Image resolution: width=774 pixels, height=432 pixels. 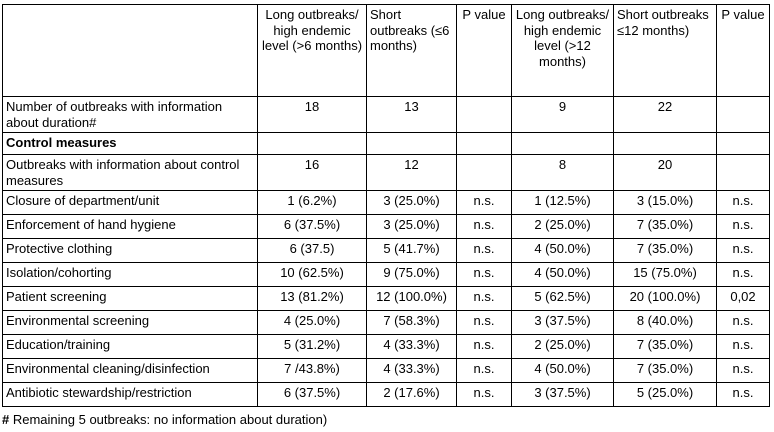 What do you see at coordinates (665, 172) in the screenshot?
I see `info-cell: 20` at bounding box center [665, 172].